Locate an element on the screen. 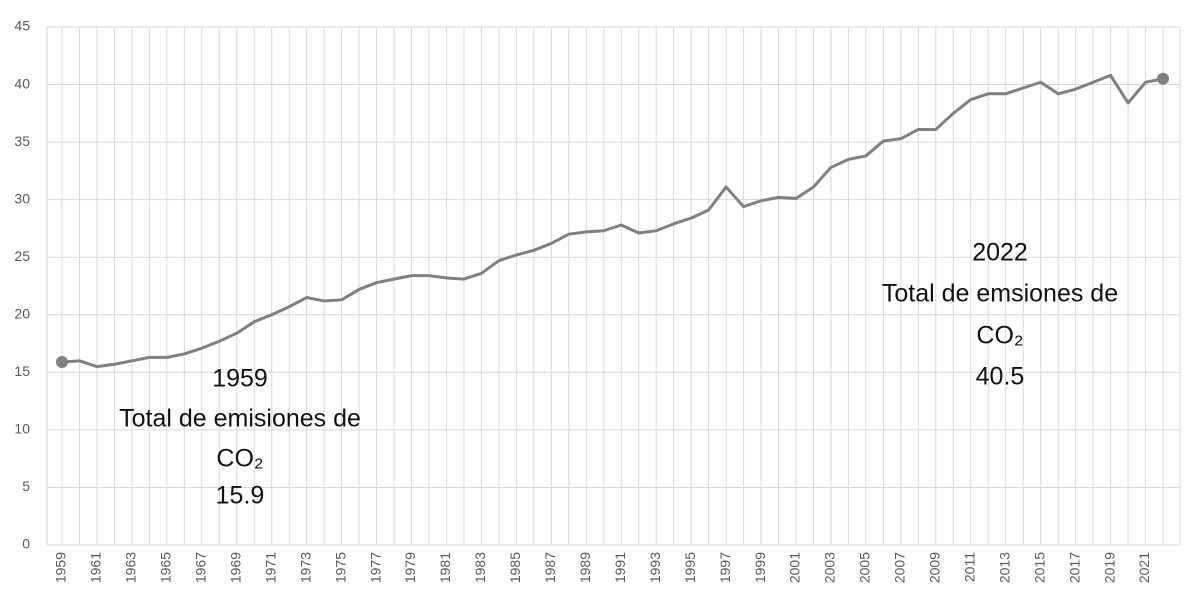 The width and height of the screenshot is (1189, 610). x-tick-label: 1989 is located at coordinates (585, 567).